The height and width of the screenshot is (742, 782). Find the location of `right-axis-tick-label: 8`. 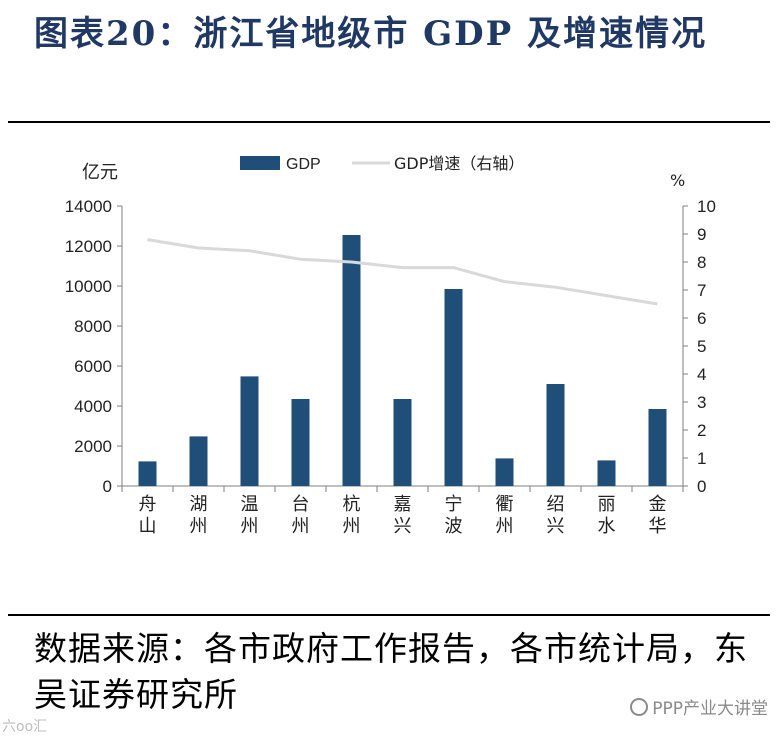

right-axis-tick-label: 8 is located at coordinates (701, 262).